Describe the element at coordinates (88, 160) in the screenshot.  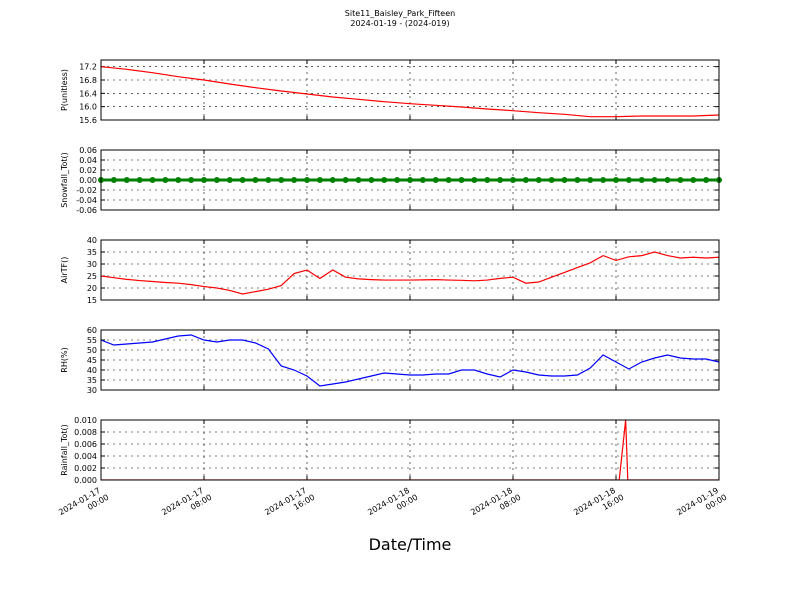
I see `y-tick-label: 0.04` at that location.